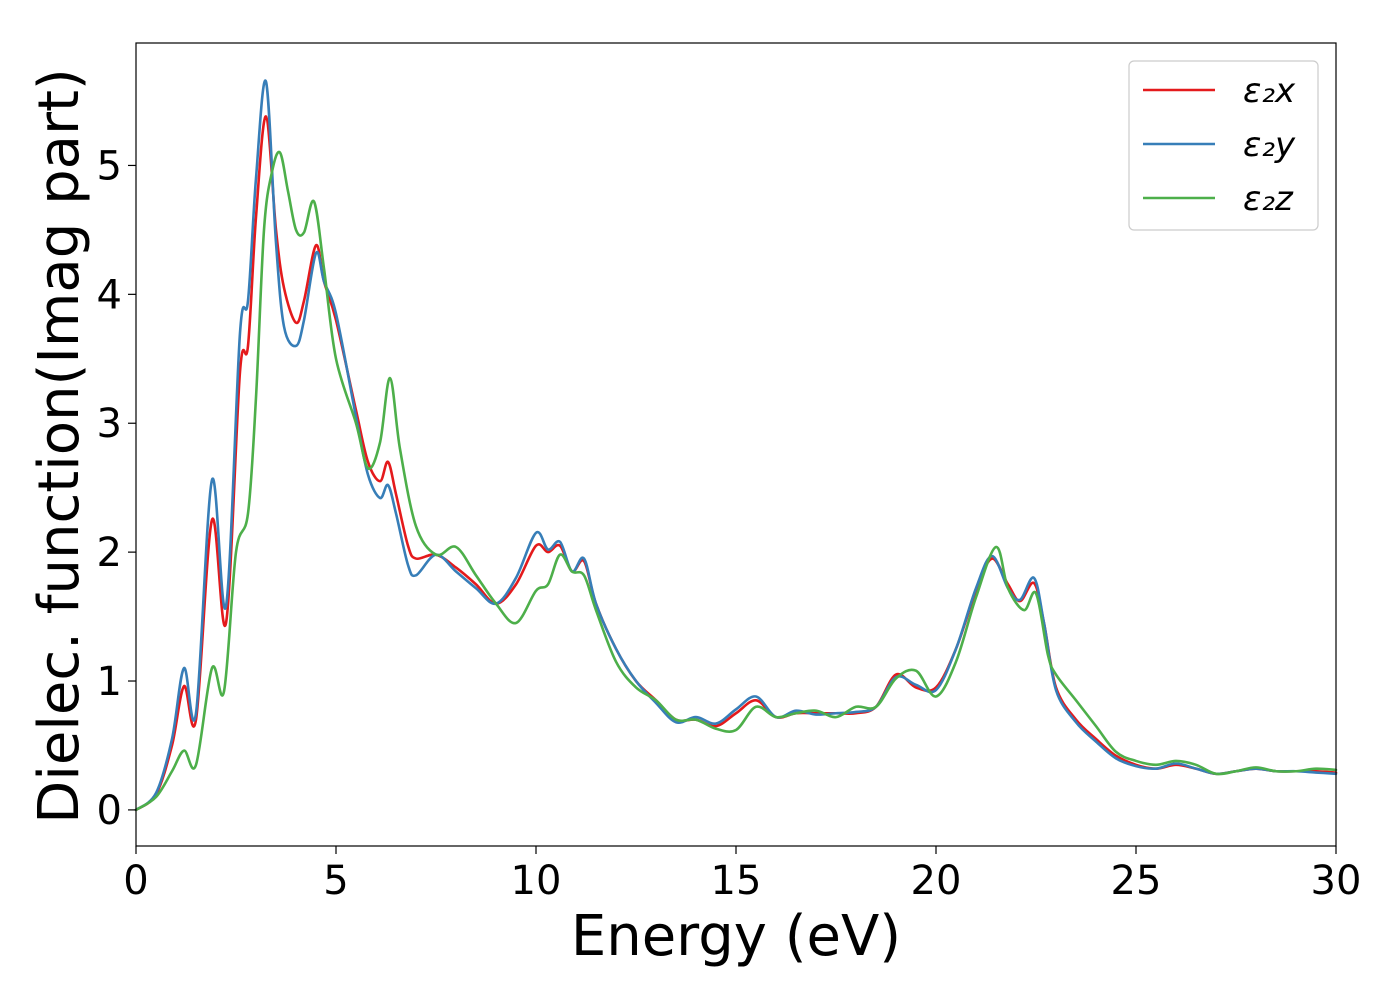  I want to click on x-tick-label: 30, so click(1336, 881).